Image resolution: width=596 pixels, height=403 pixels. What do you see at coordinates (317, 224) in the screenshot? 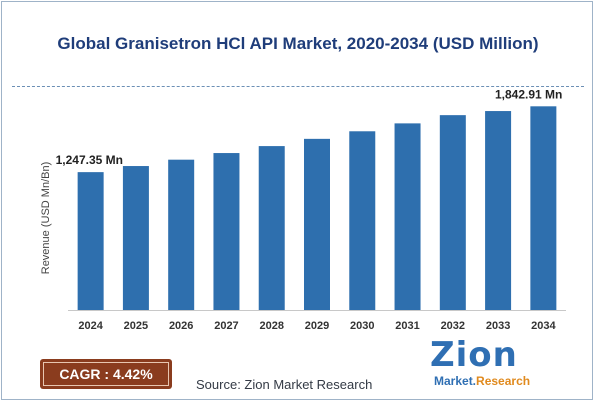
I see `bar-2029` at bounding box center [317, 224].